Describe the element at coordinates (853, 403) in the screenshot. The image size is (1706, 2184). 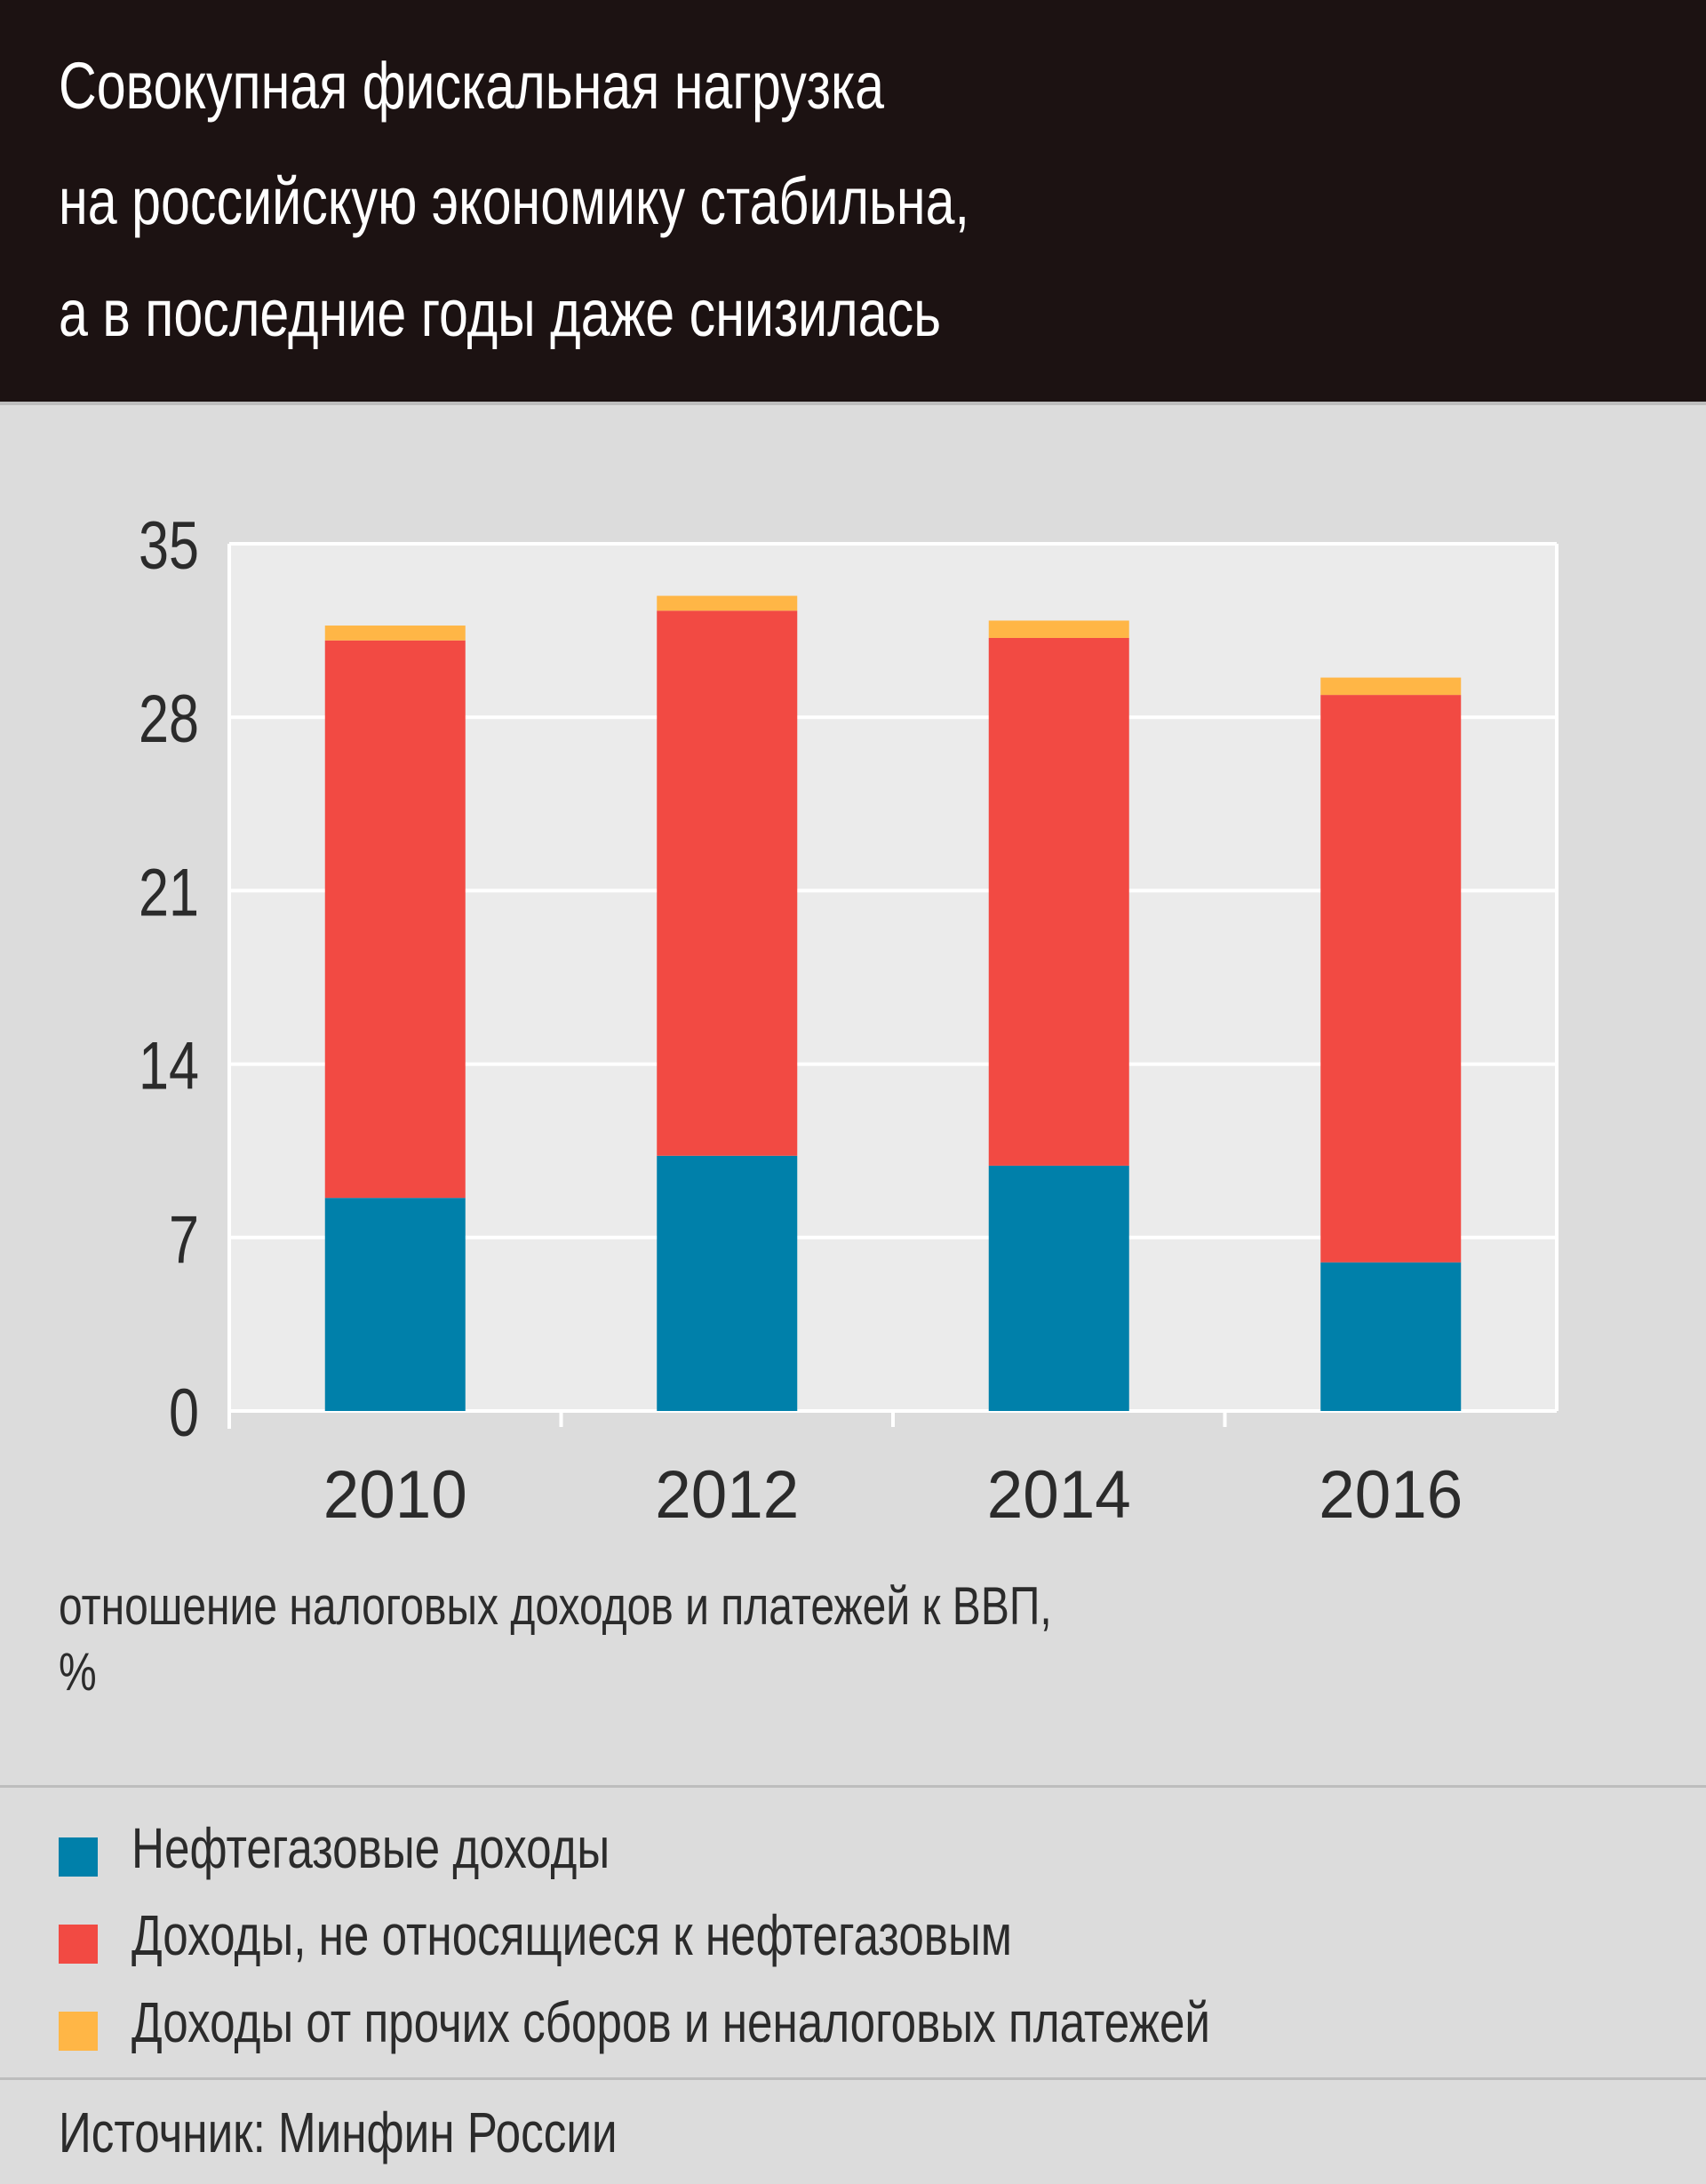
I see `header-divider` at that location.